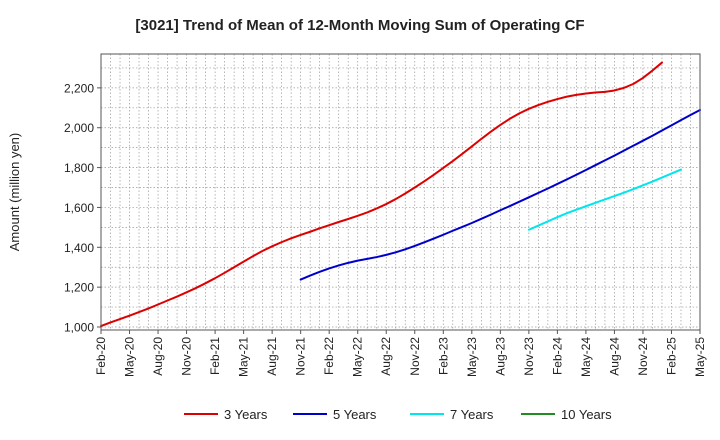  I want to click on x-tick-label: Feb-24, so click(557, 356).